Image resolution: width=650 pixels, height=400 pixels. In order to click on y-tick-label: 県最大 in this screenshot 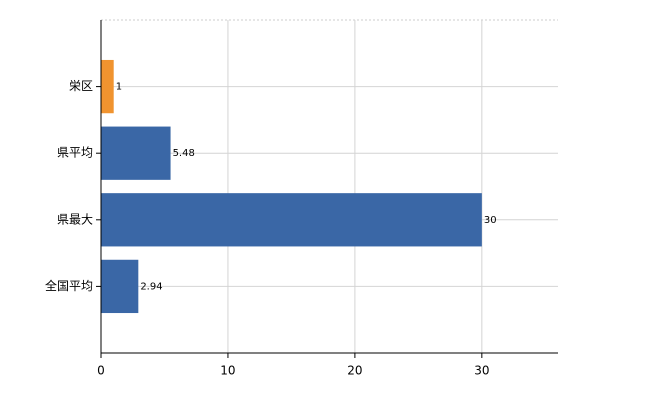, I will do `click(75, 219)`.